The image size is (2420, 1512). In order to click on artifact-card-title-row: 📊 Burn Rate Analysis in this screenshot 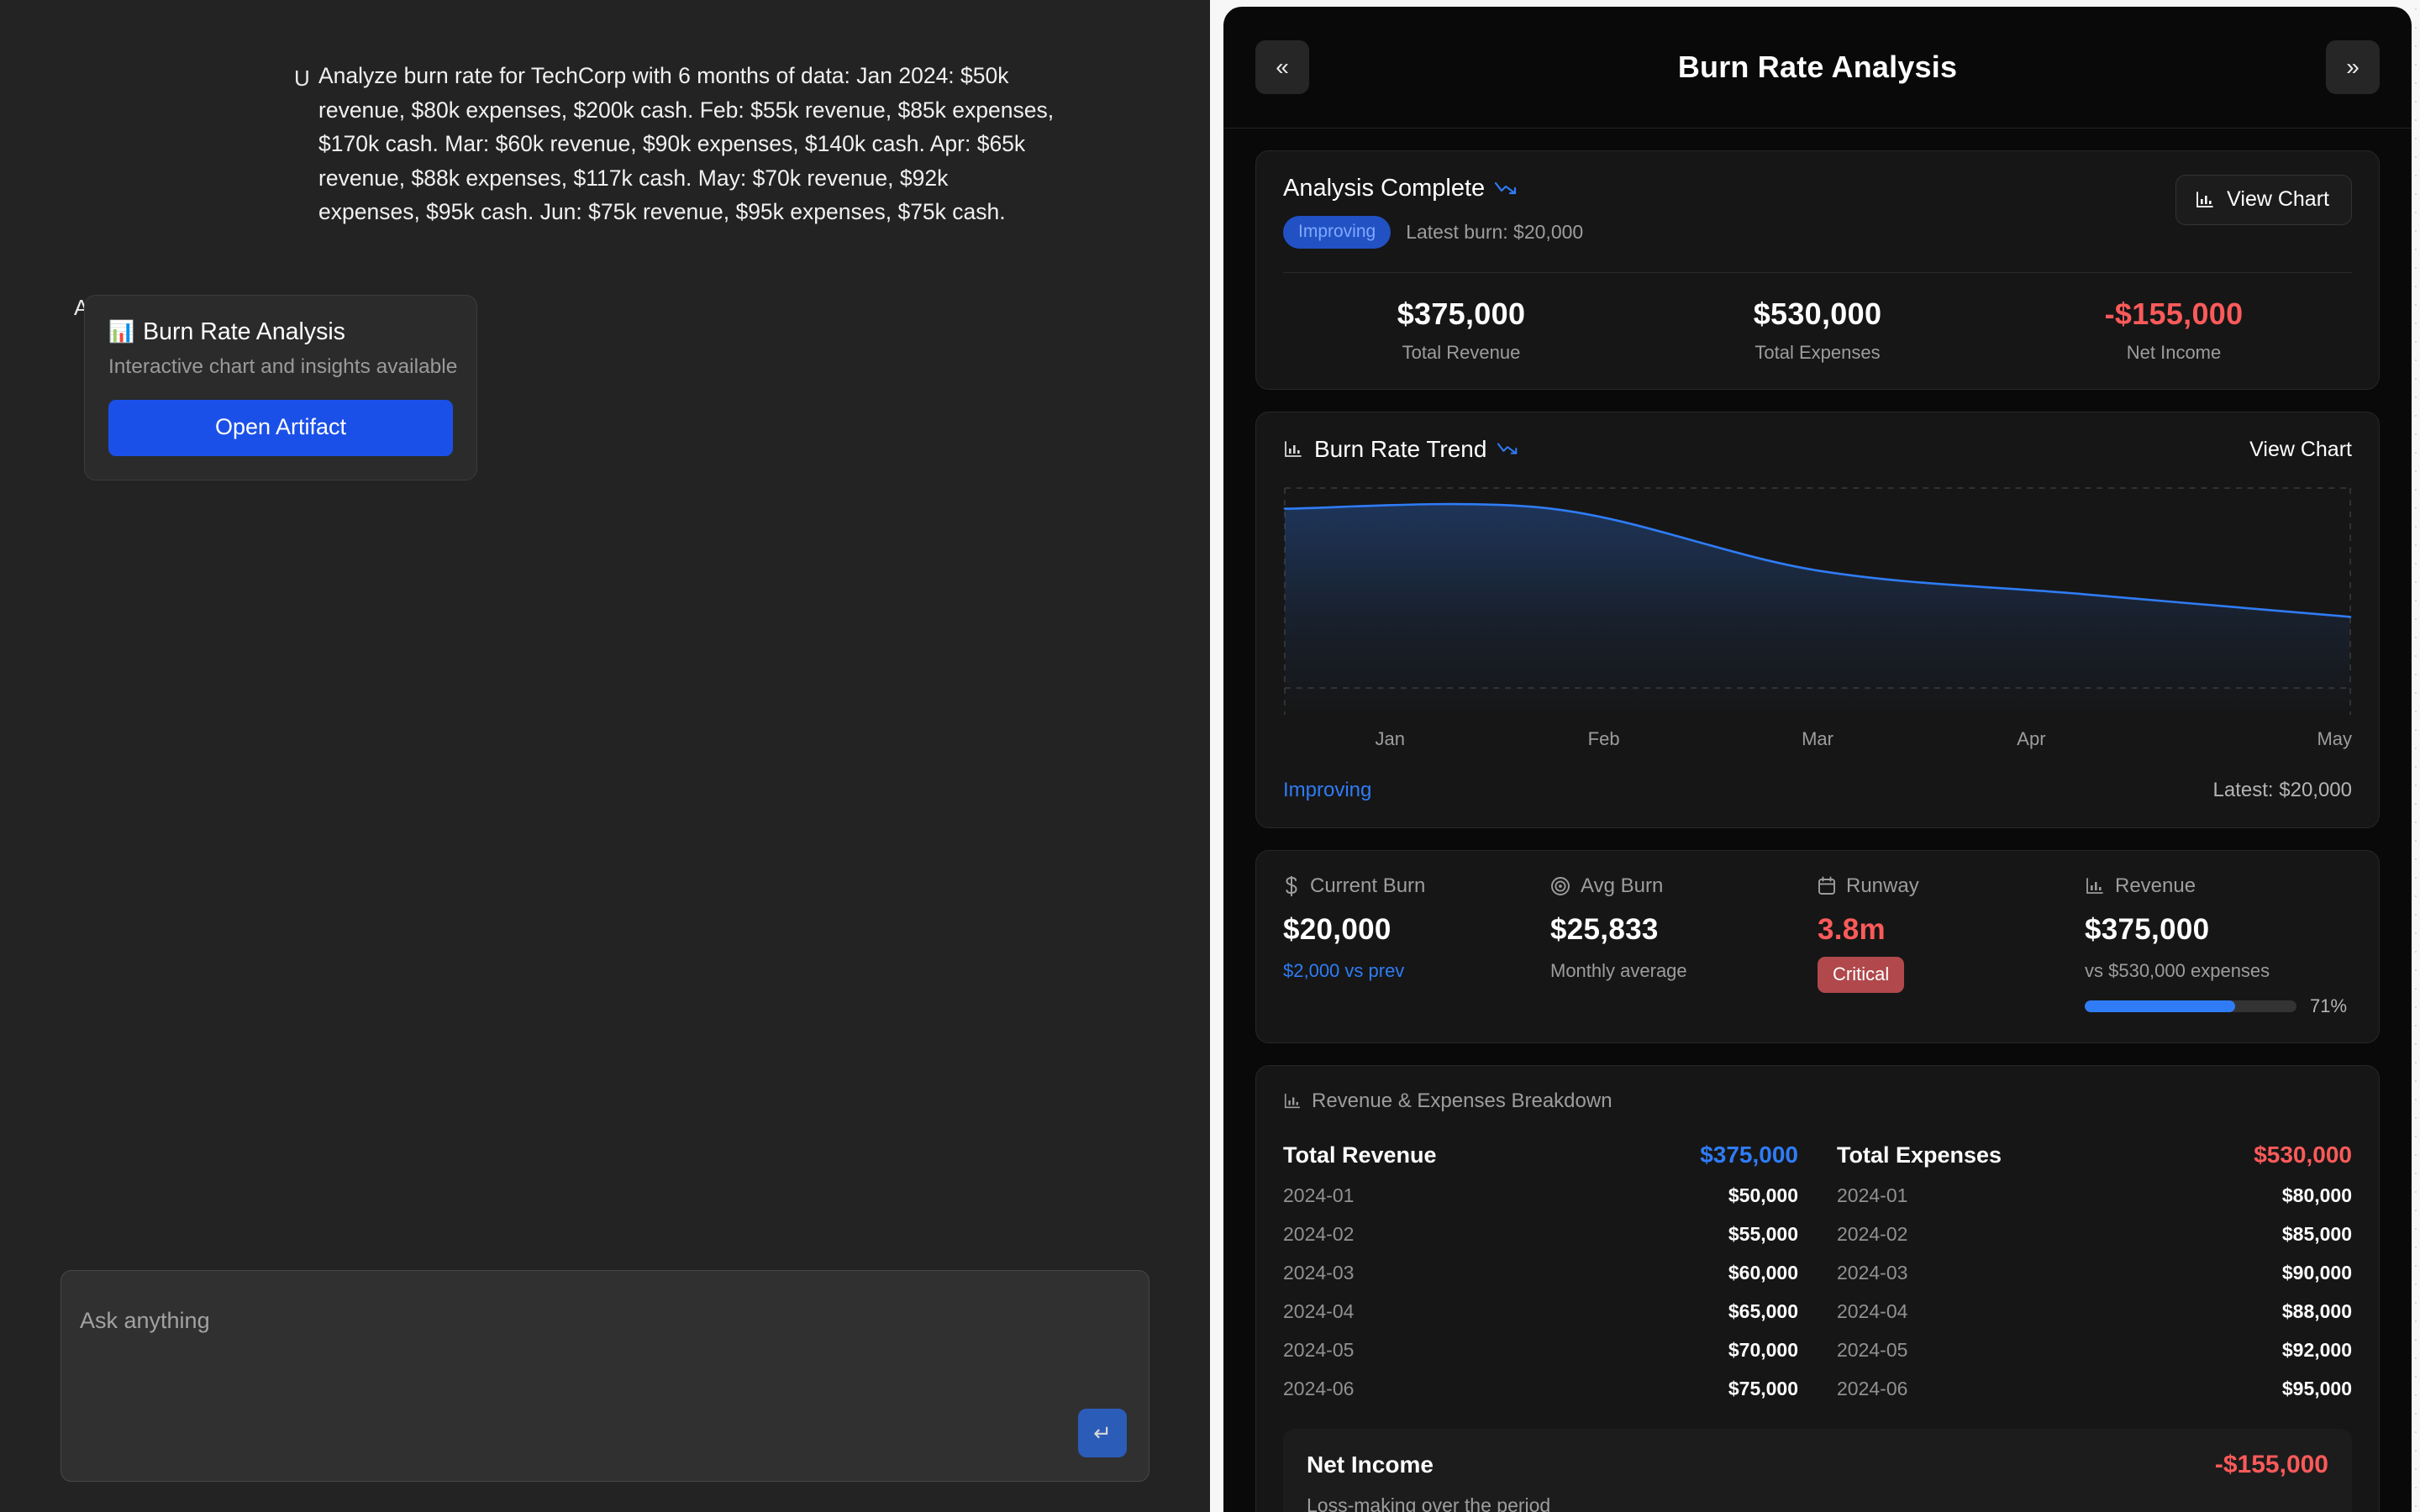, I will do `click(280, 332)`.